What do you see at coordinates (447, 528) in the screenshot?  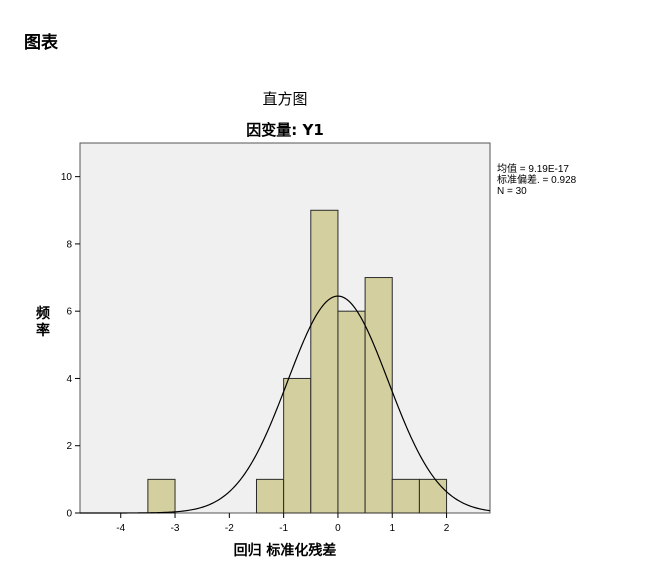 I see `x-tick-label: 2` at bounding box center [447, 528].